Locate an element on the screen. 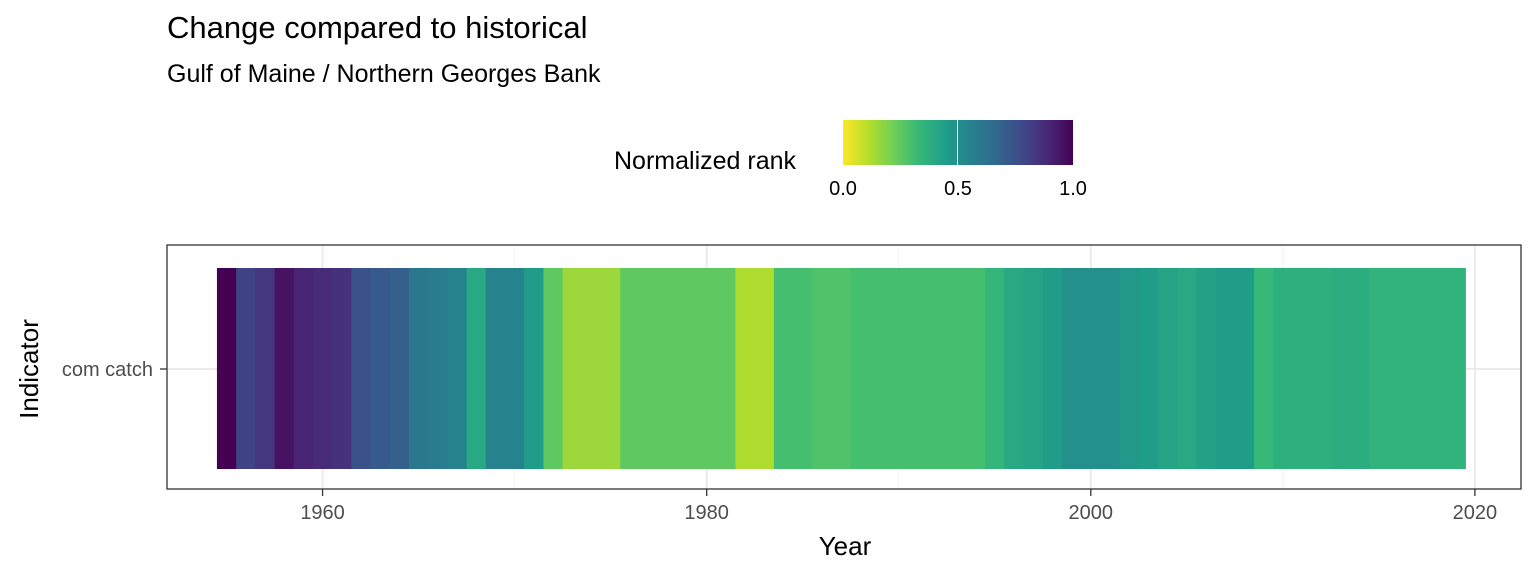  legend-tick-mark is located at coordinates (957, 142).